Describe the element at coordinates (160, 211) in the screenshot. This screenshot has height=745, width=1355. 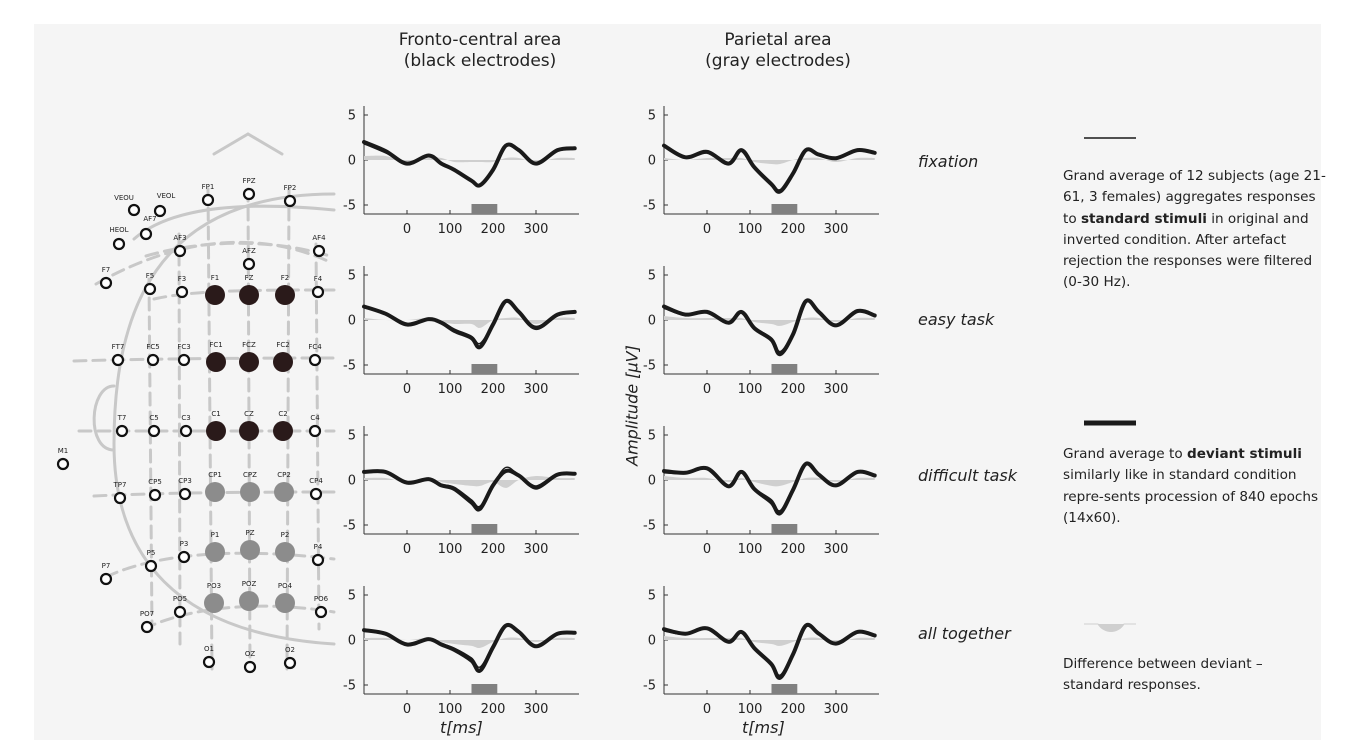
I see `electrode-veol-dot` at that location.